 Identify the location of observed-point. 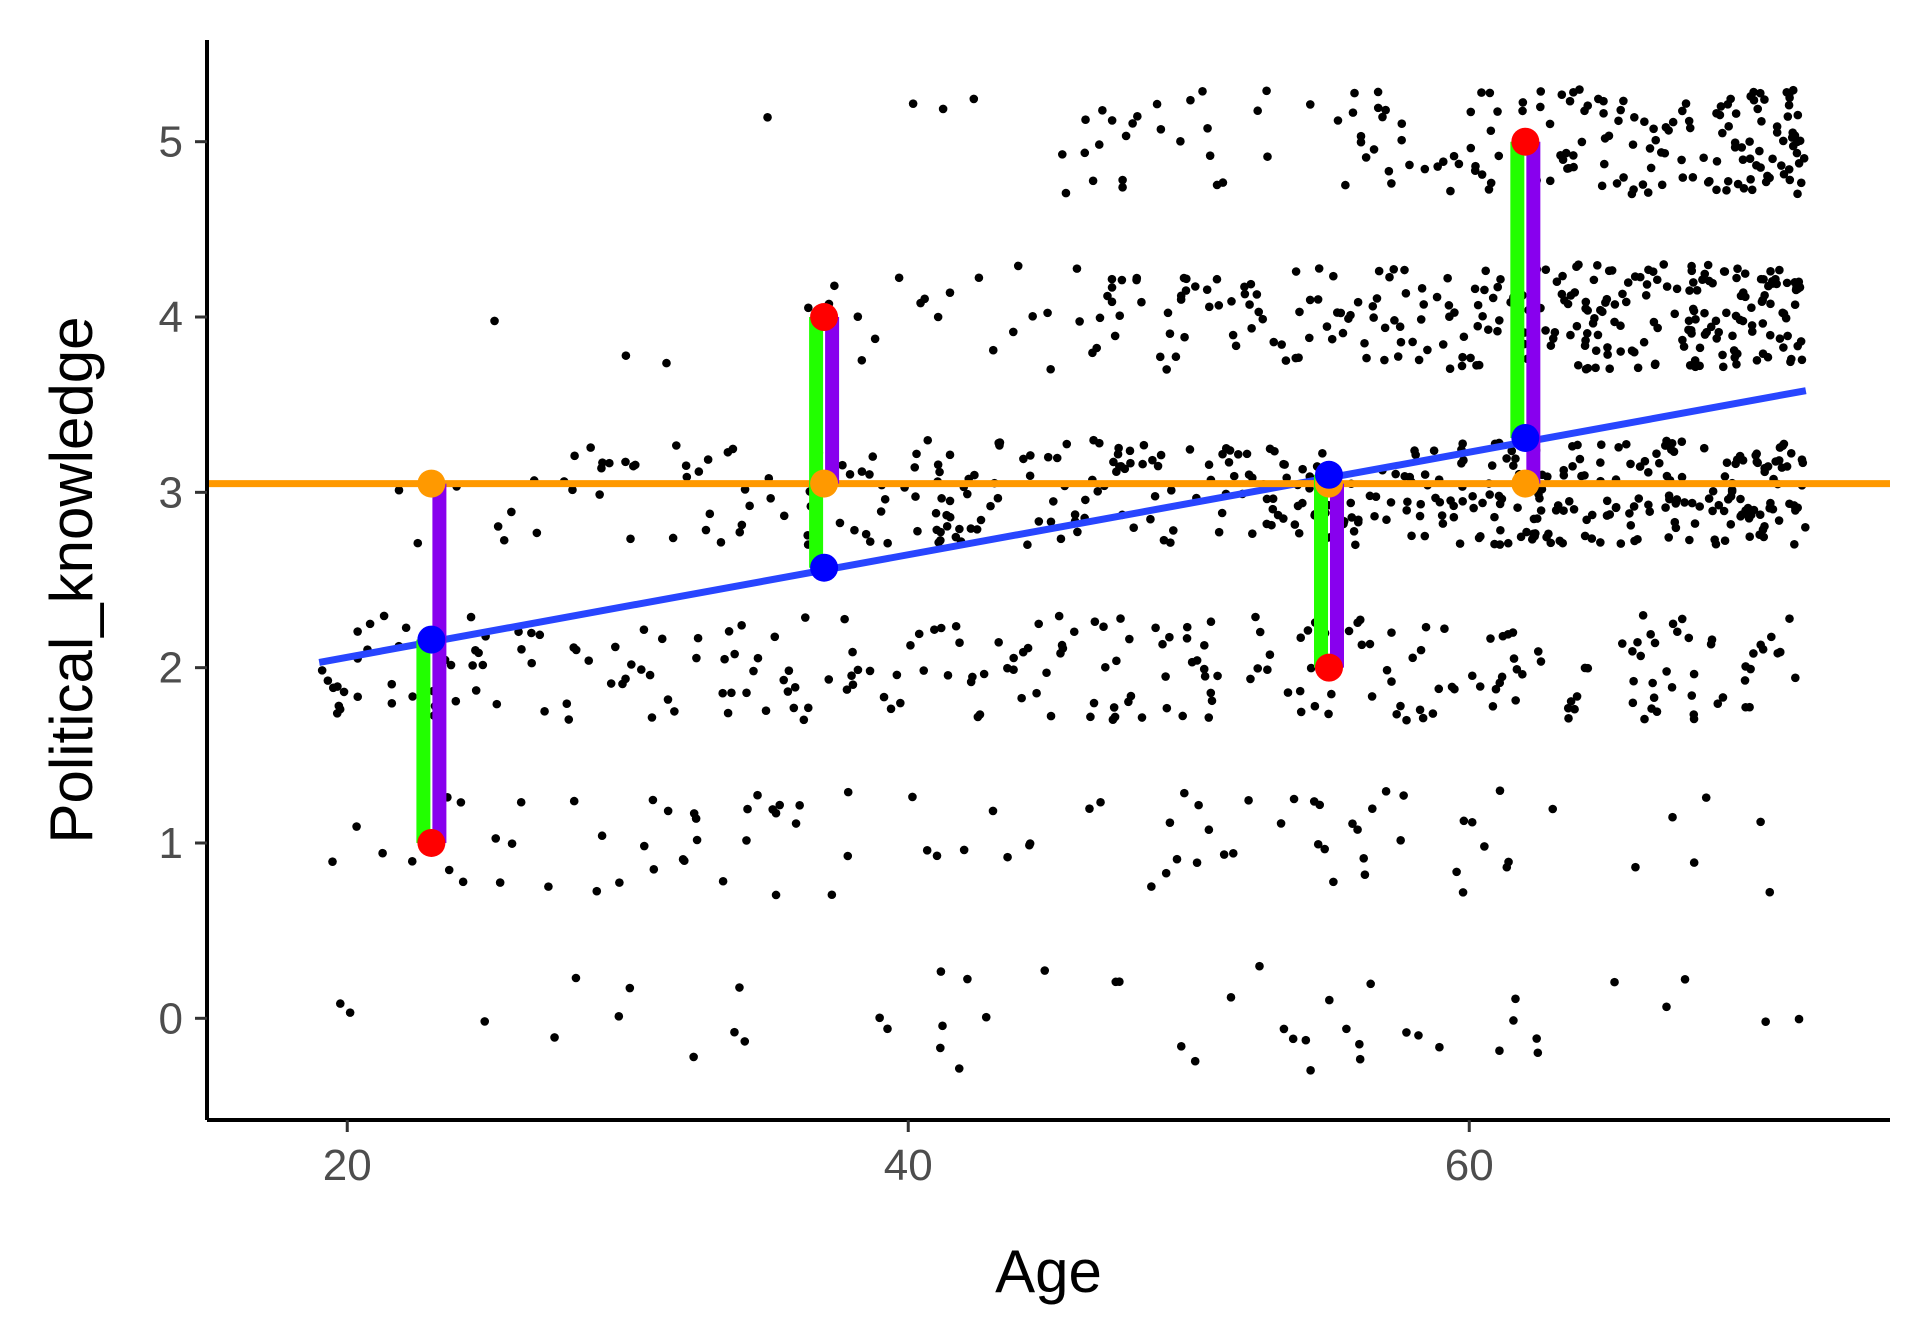
(1329, 667).